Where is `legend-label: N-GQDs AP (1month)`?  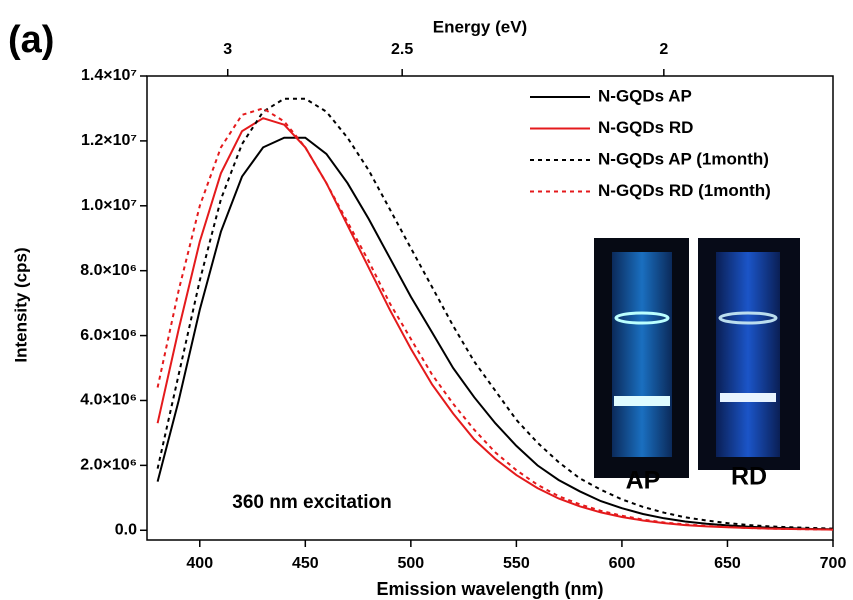 legend-label: N-GQDs AP (1month) is located at coordinates (683, 158).